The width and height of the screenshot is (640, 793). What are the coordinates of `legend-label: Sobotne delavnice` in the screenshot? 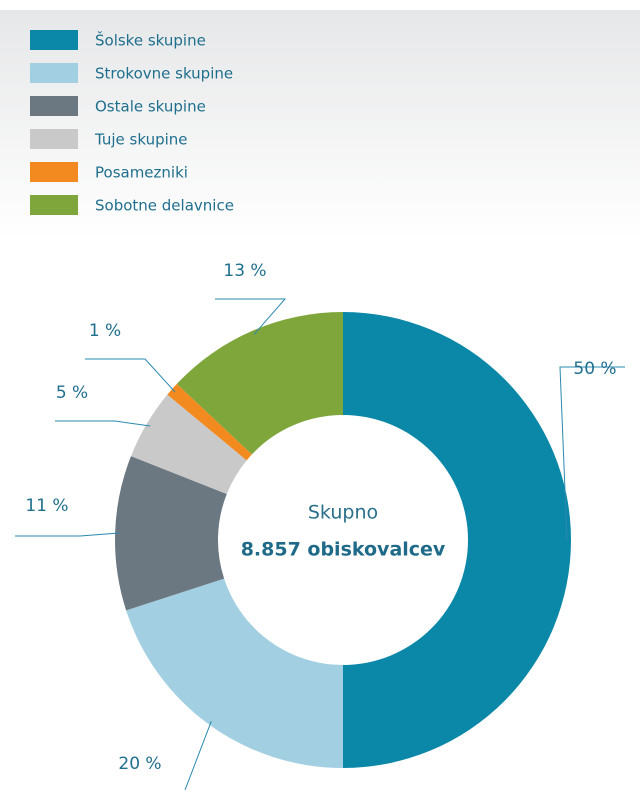 It's located at (164, 206).